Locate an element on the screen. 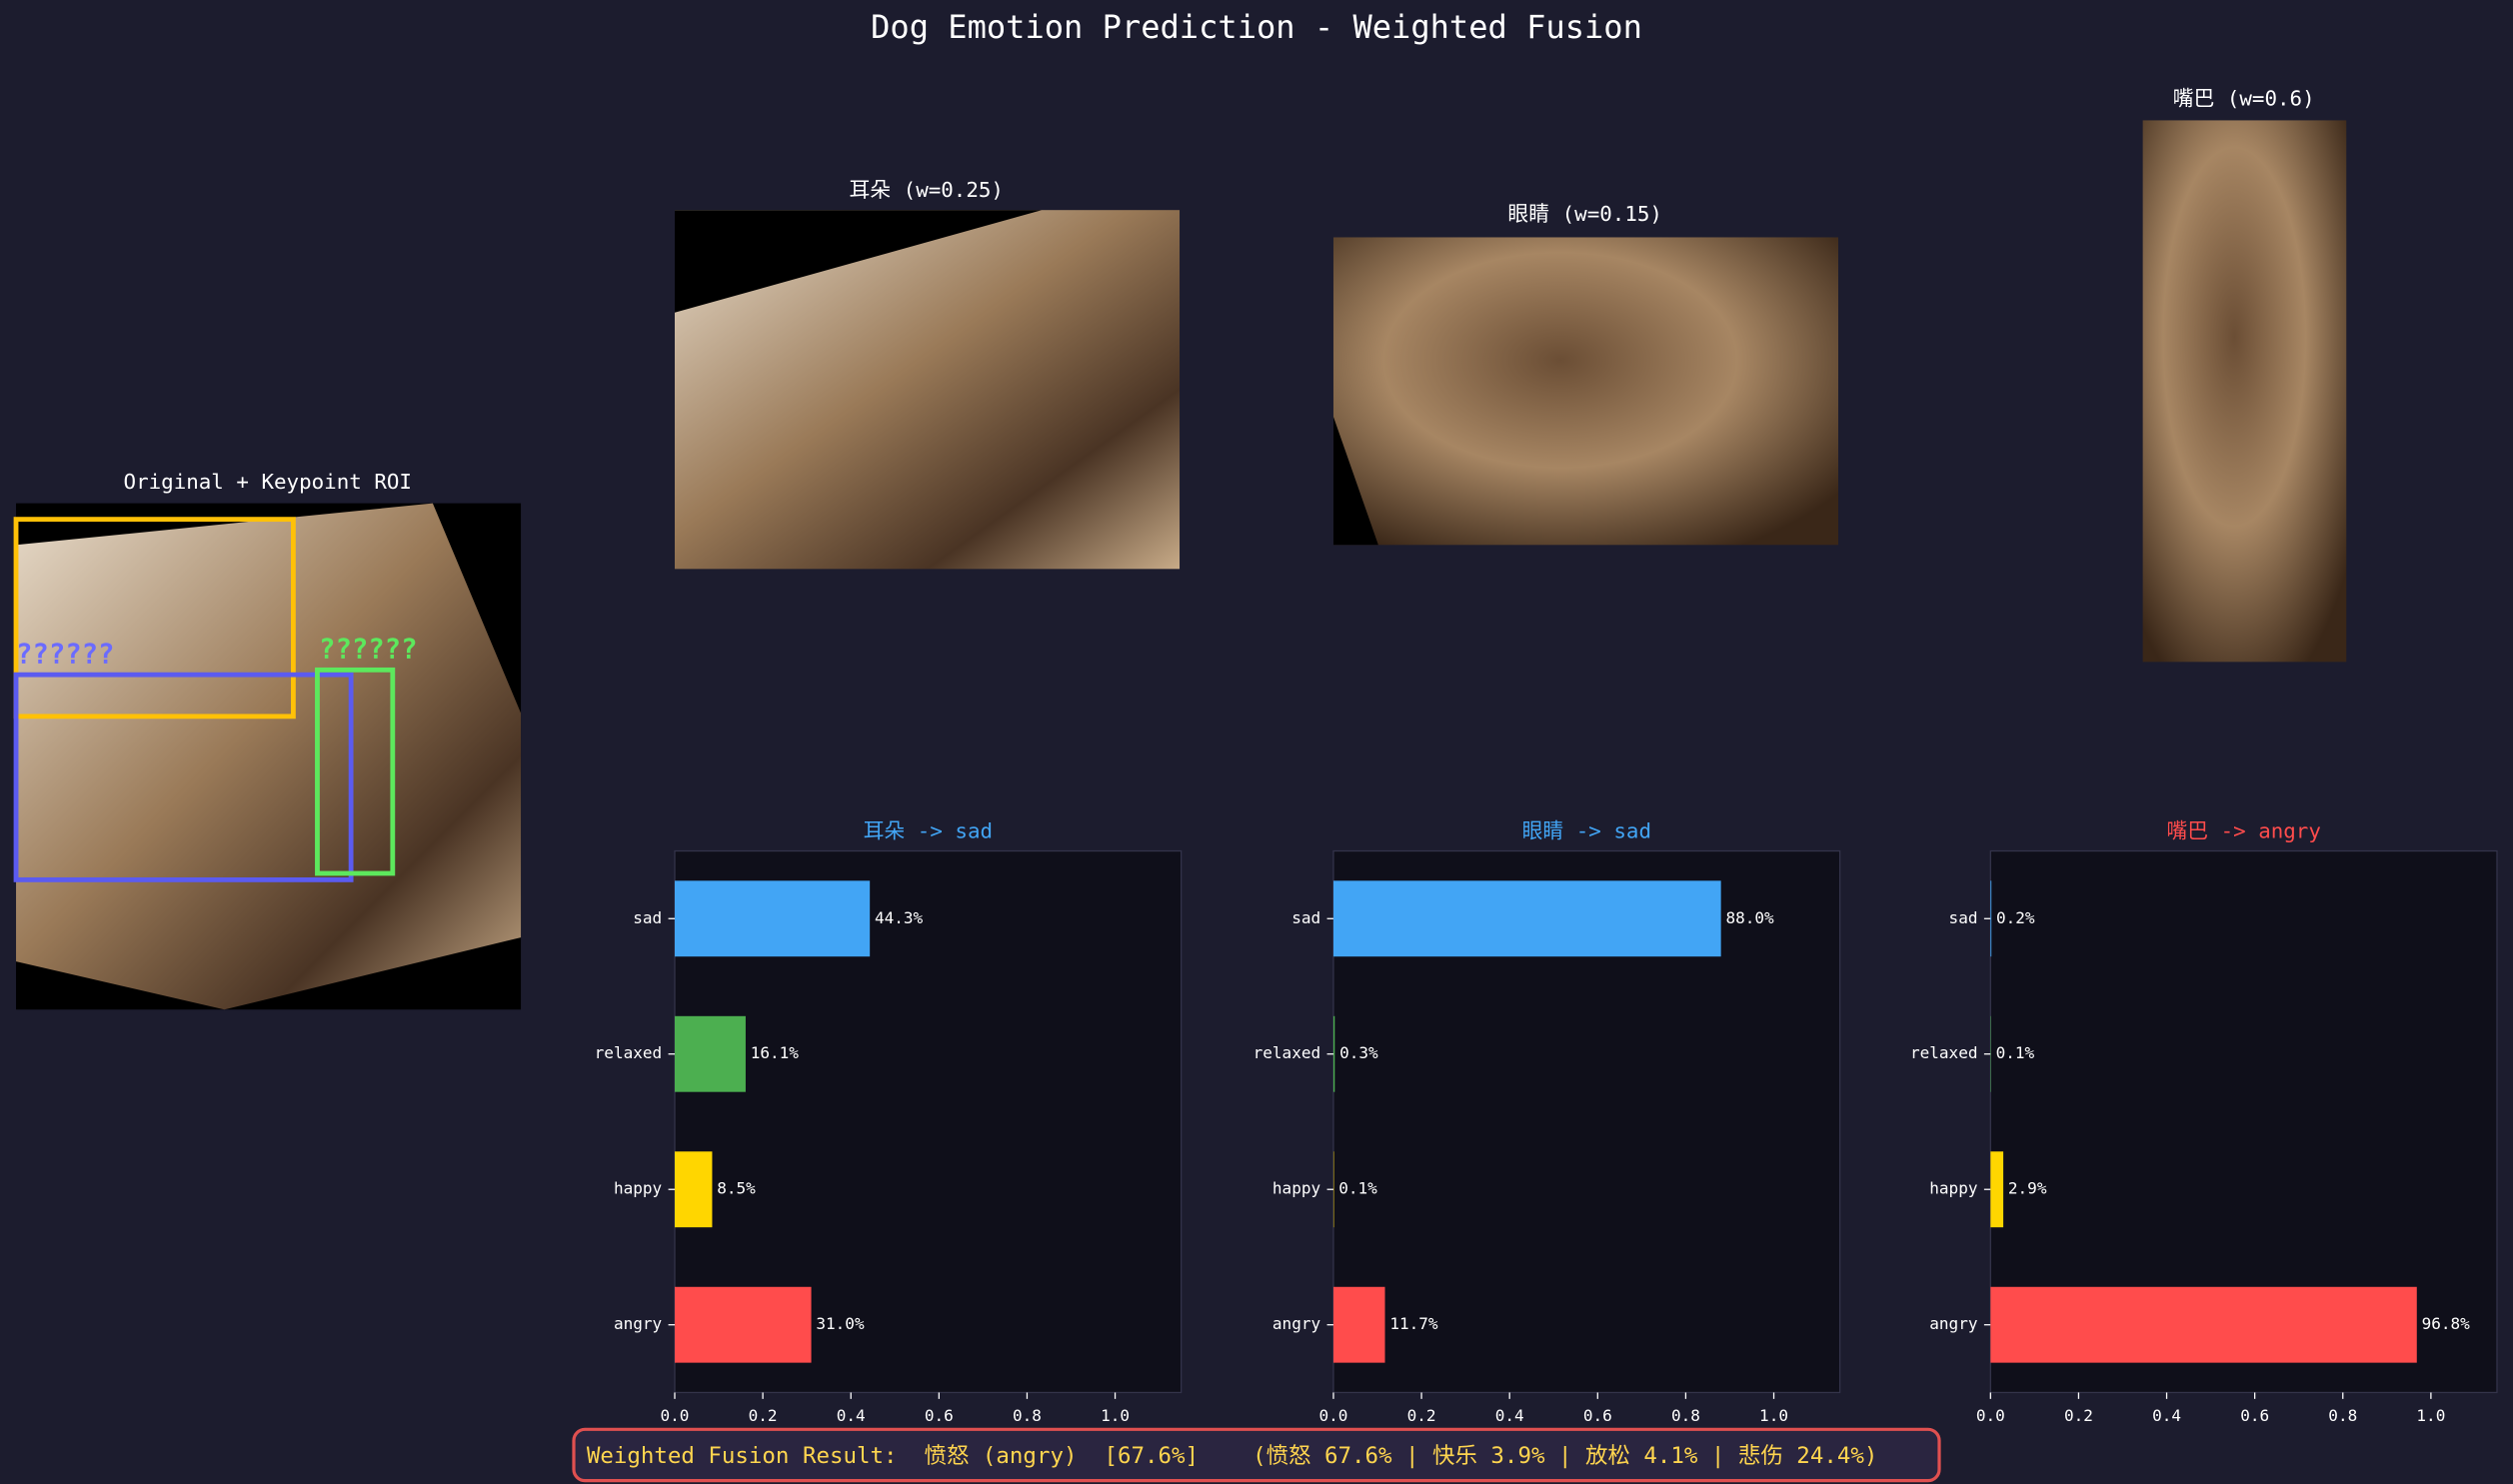 This screenshot has height=1484, width=2513. chart-title: 眼睛 -> sad is located at coordinates (1586, 830).